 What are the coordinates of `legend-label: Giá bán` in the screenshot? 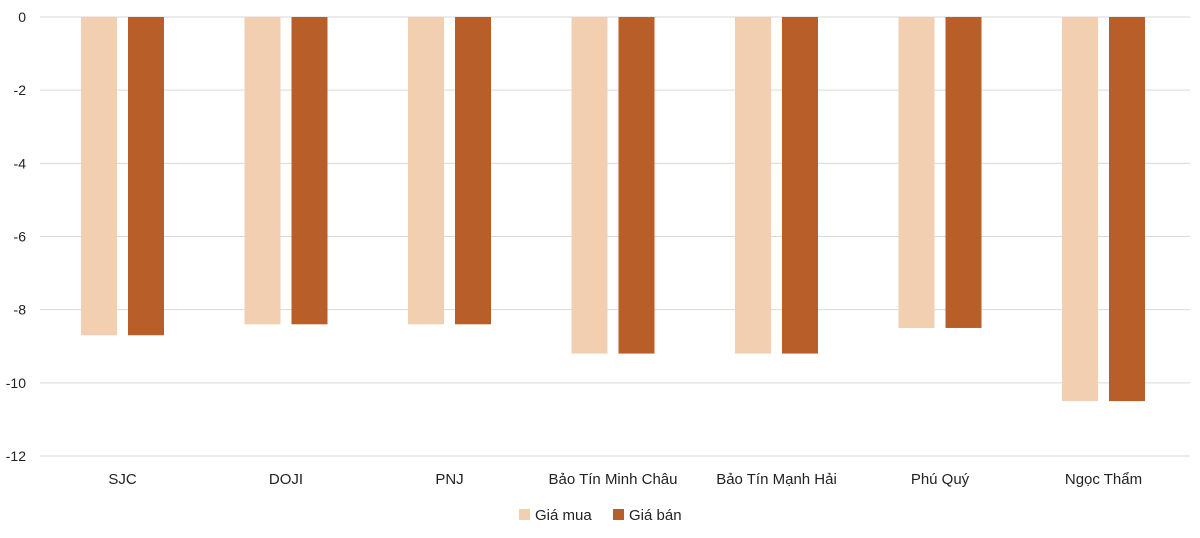 It's located at (655, 515).